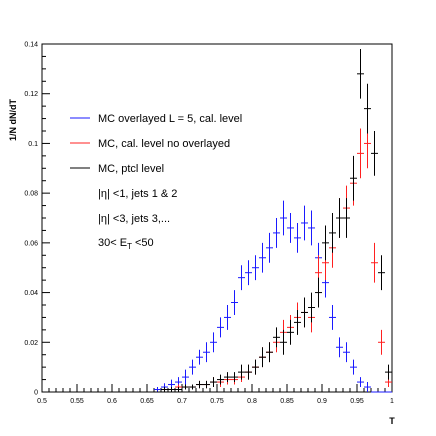 The width and height of the screenshot is (436, 436). Describe the element at coordinates (129, 246) in the screenshot. I see `annotation-et-subscript: T` at that location.